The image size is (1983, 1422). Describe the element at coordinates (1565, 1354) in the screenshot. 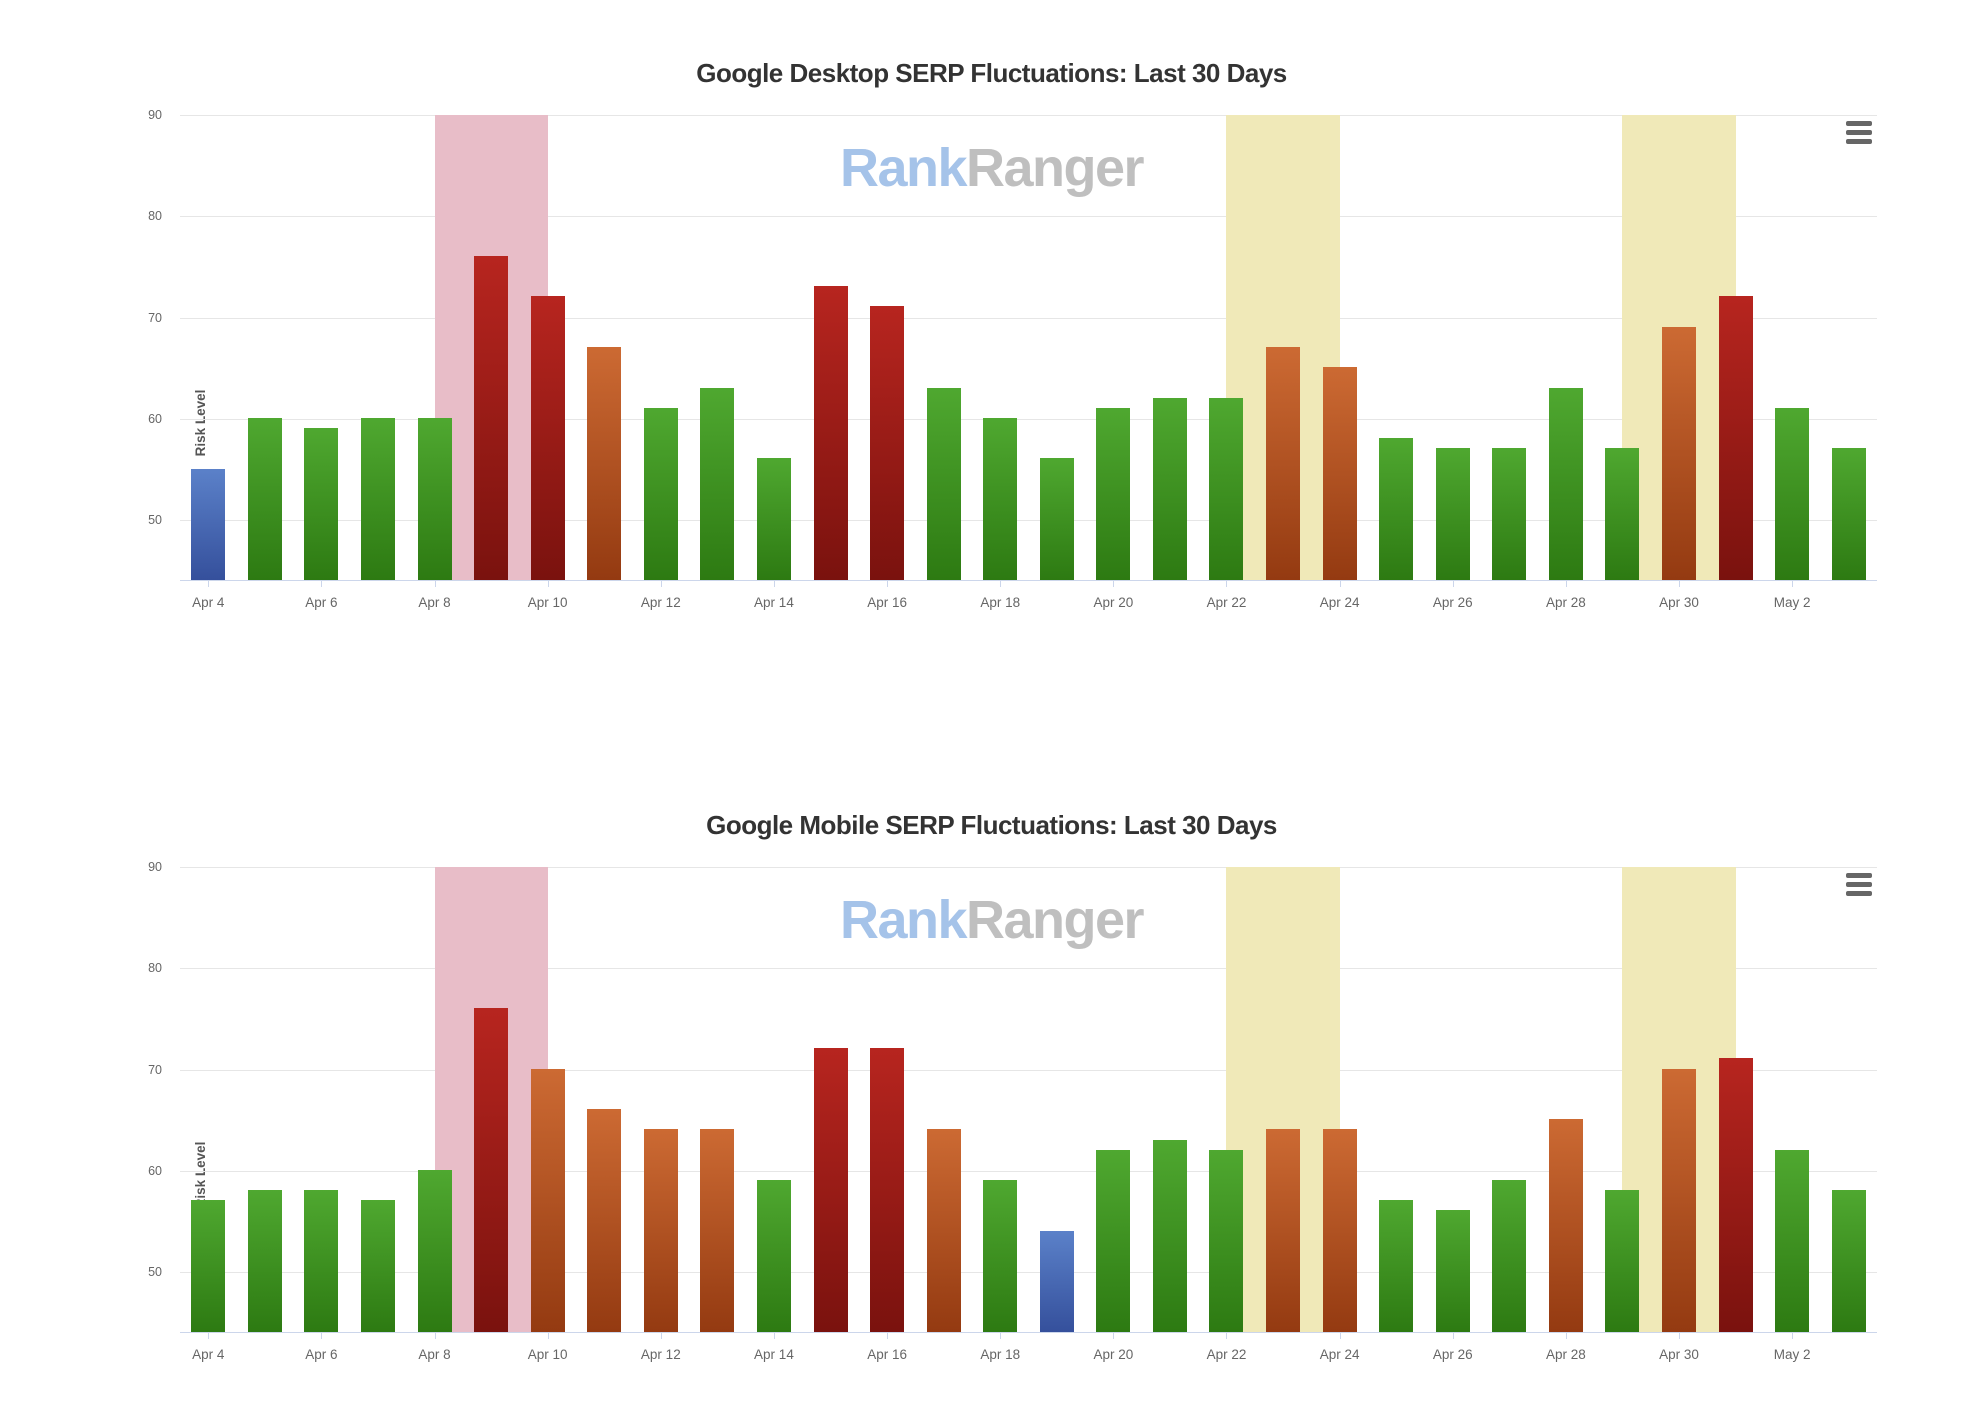

I see `x-axis-tick-label: Apr 28` at that location.